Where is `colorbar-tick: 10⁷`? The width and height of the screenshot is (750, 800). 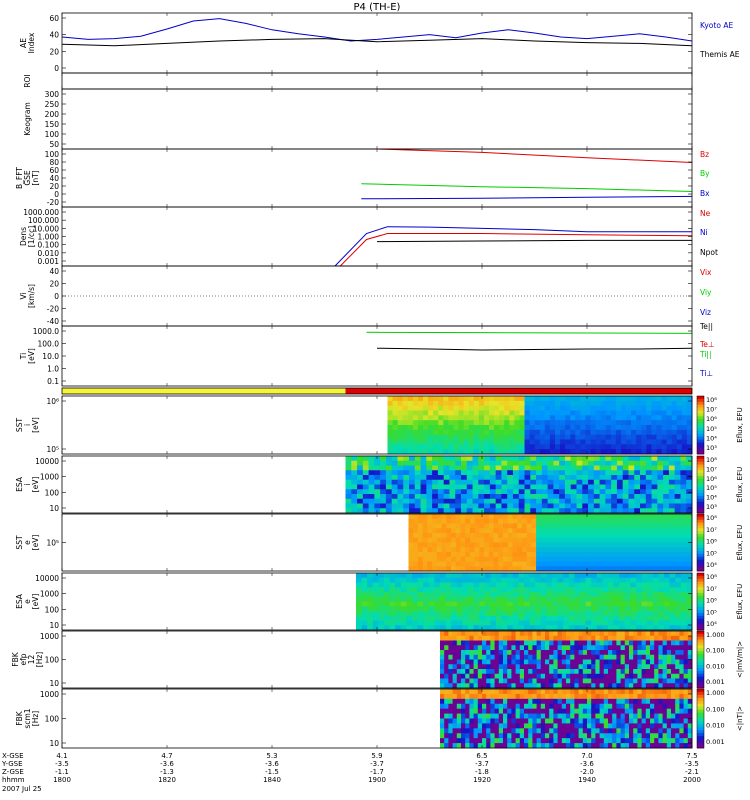
colorbar-tick: 10⁷ is located at coordinates (711, 530).